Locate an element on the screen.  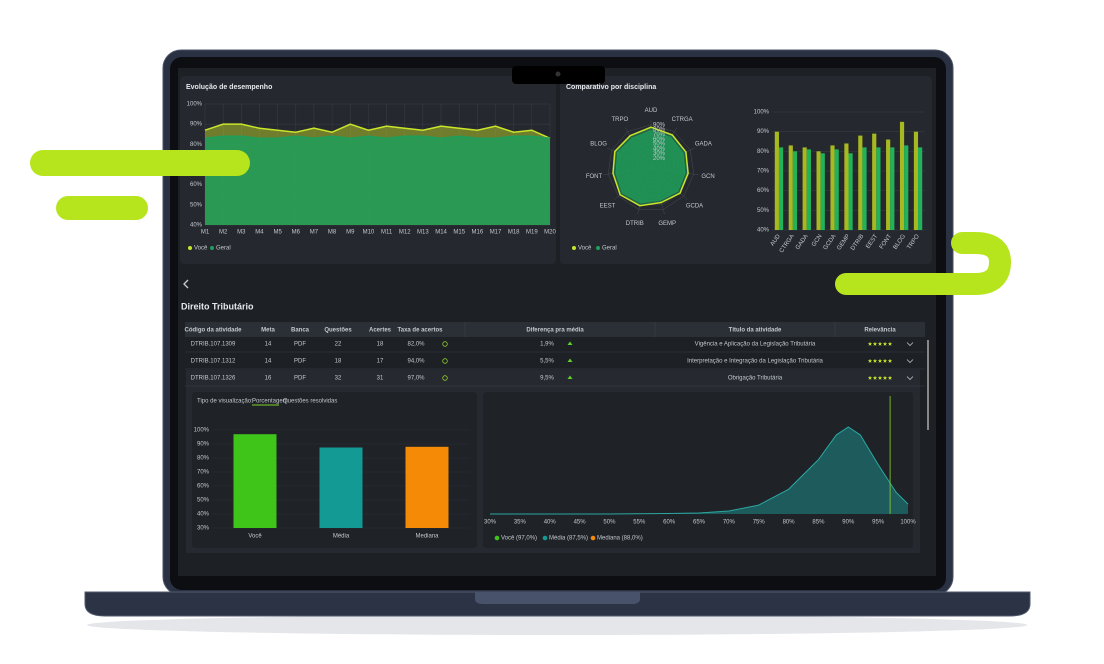
trackpad-notch is located at coordinates (557, 598).